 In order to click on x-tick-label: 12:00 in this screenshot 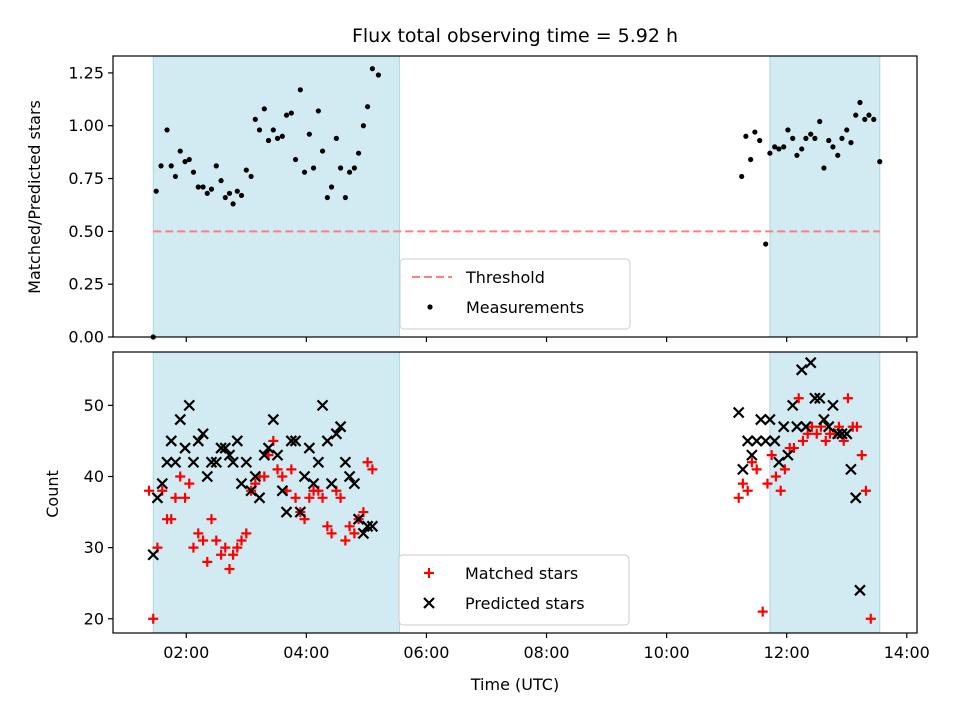, I will do `click(787, 652)`.